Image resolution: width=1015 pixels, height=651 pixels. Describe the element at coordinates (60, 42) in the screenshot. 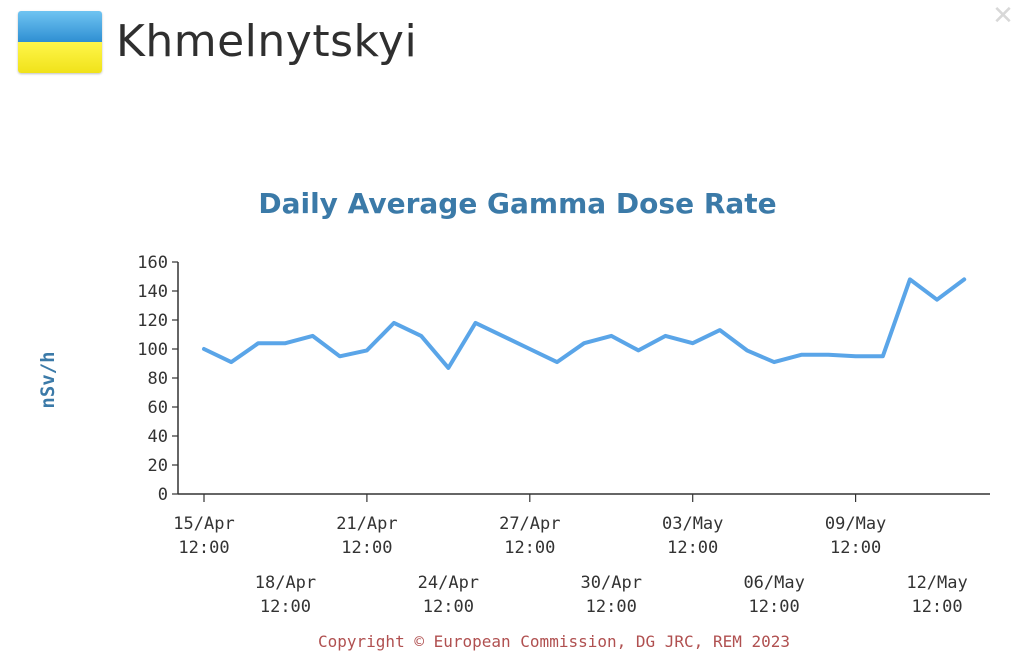

I see `ukraine-flag-icon` at that location.